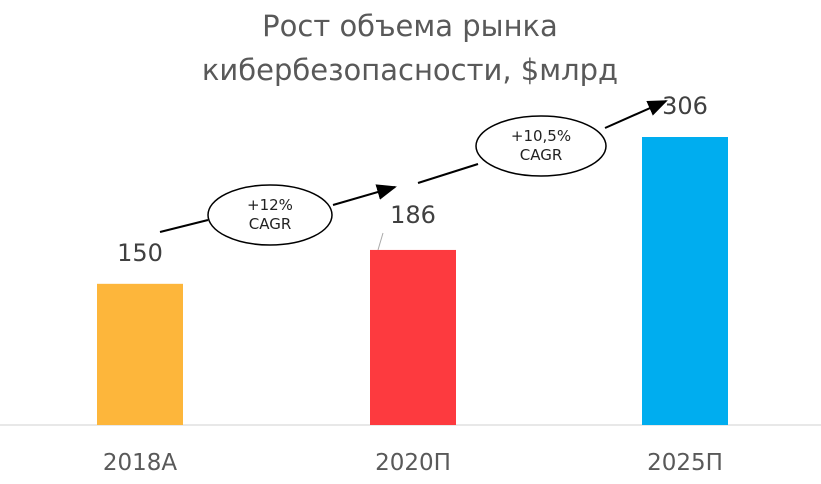 This screenshot has width=821, height=484. What do you see at coordinates (140, 252) in the screenshot?
I see `data-label: 150` at bounding box center [140, 252].